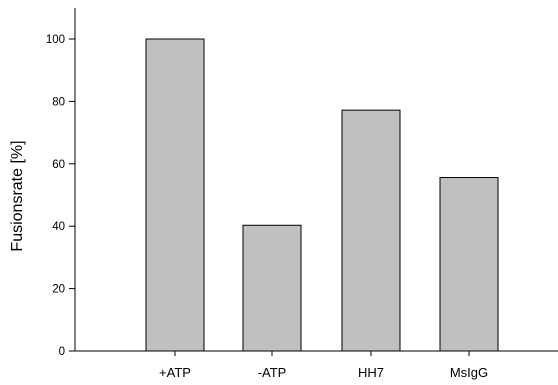  Describe the element at coordinates (58, 290) in the screenshot. I see `y-tick-label-1: 20` at that location.